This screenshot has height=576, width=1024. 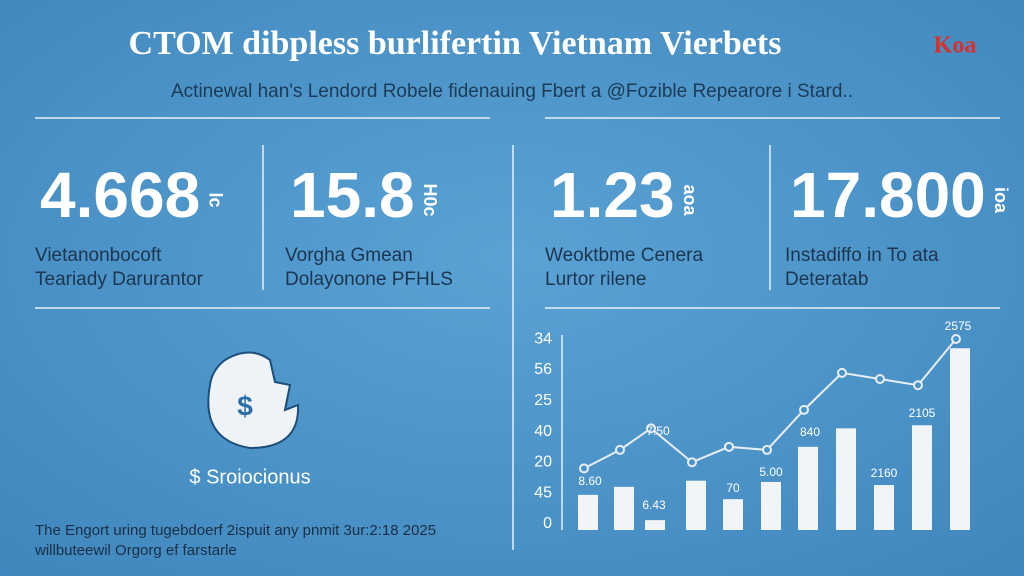 What do you see at coordinates (884, 473) in the screenshot?
I see `annotation: 2160` at bounding box center [884, 473].